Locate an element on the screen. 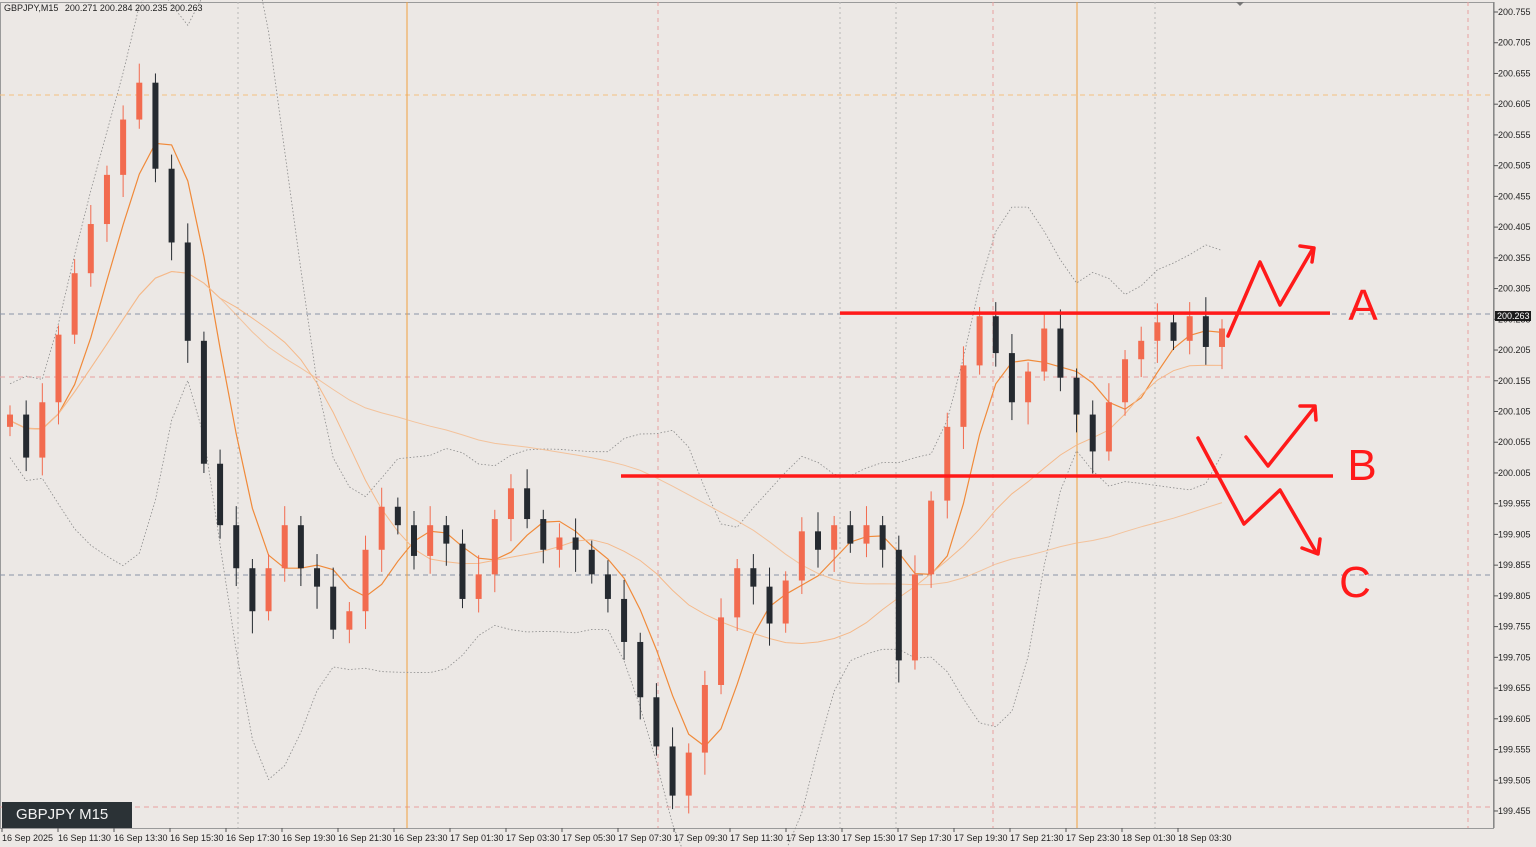  time-tick-label: 16 Sep 21:30 is located at coordinates (365, 838).